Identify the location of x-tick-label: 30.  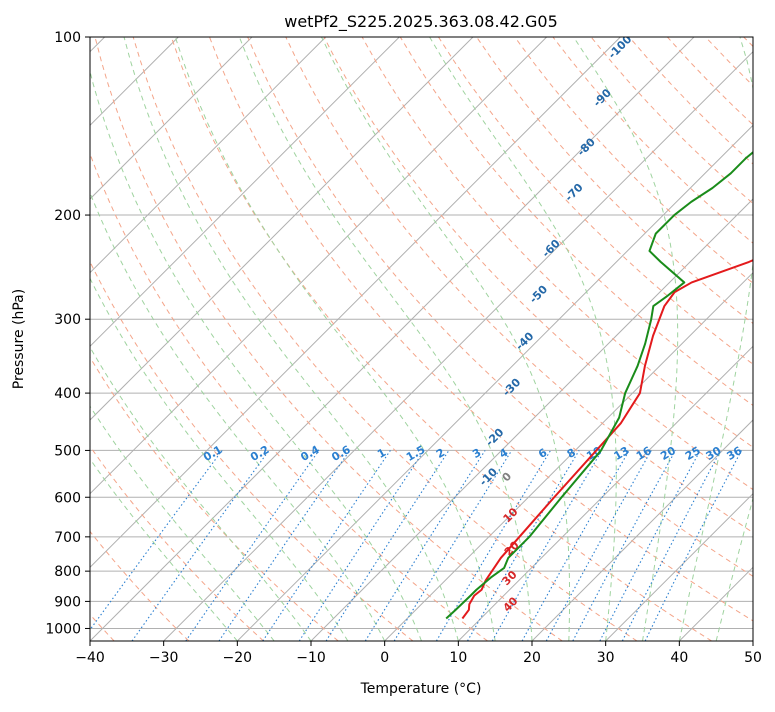
(606, 658).